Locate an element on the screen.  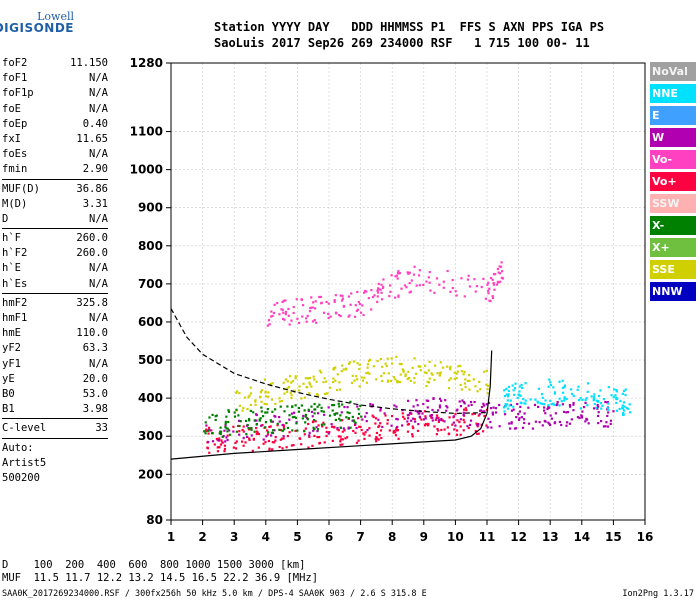
y-tick-label: 1100 is located at coordinates (146, 132).